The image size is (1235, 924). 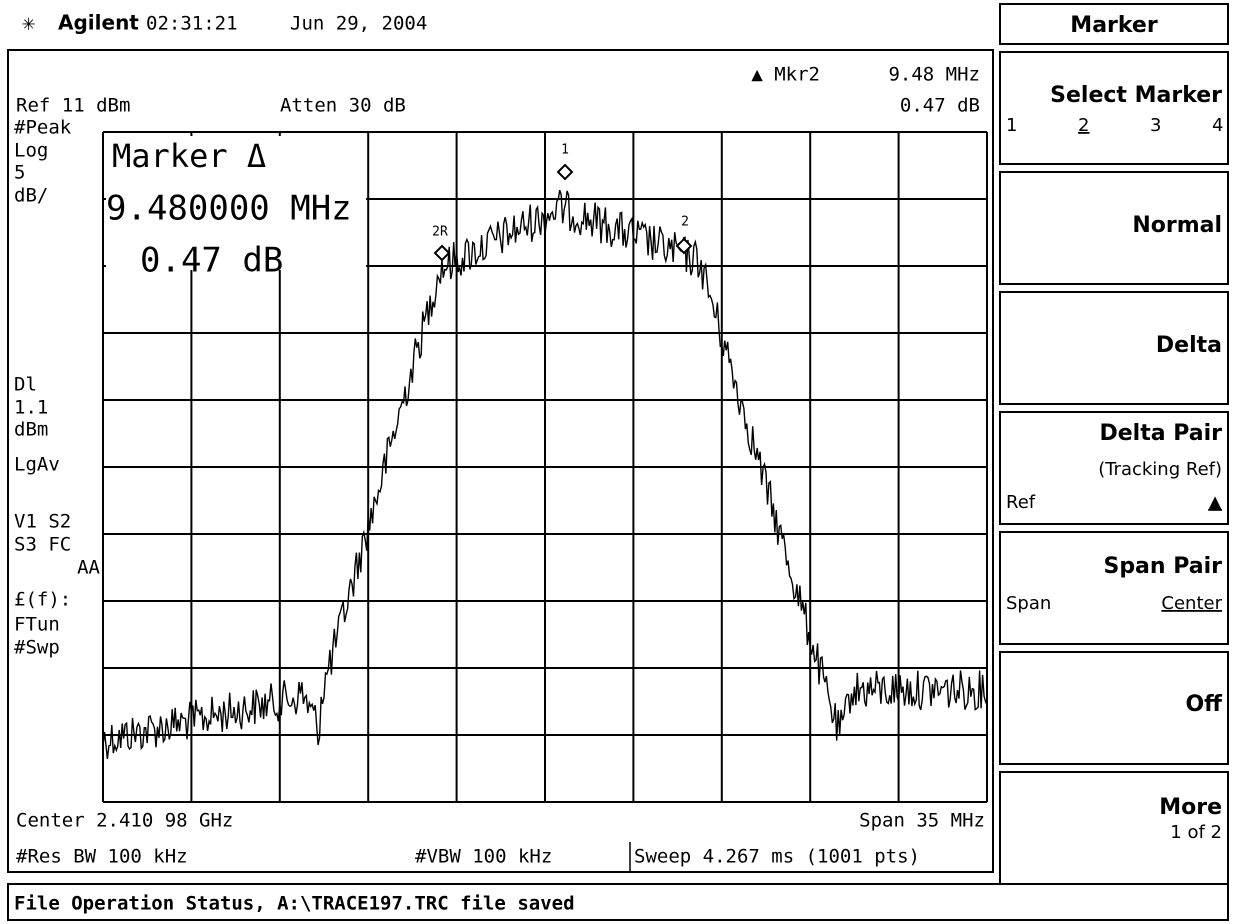 I want to click on softkey-label: Normal, so click(x=1177, y=225).